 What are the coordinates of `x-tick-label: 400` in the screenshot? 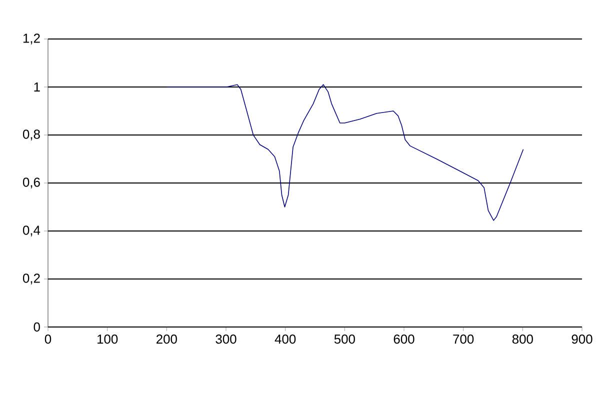 It's located at (285, 339).